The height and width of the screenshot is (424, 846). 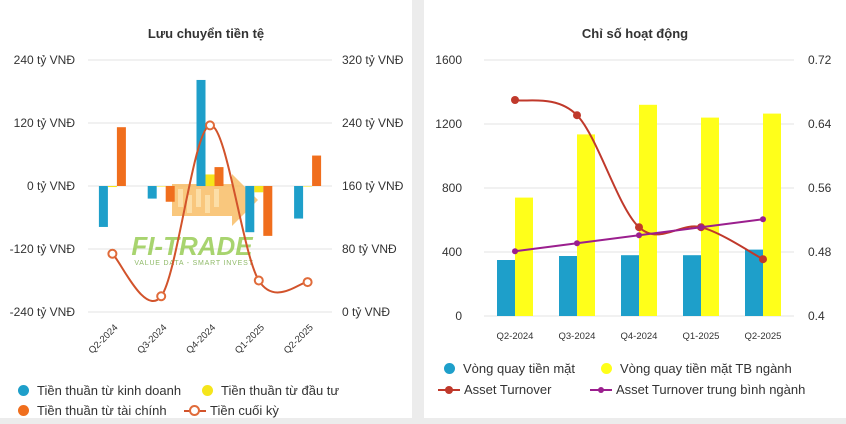 What do you see at coordinates (820, 124) in the screenshot?
I see `y2-axis-tick-label: 0.64` at bounding box center [820, 124].